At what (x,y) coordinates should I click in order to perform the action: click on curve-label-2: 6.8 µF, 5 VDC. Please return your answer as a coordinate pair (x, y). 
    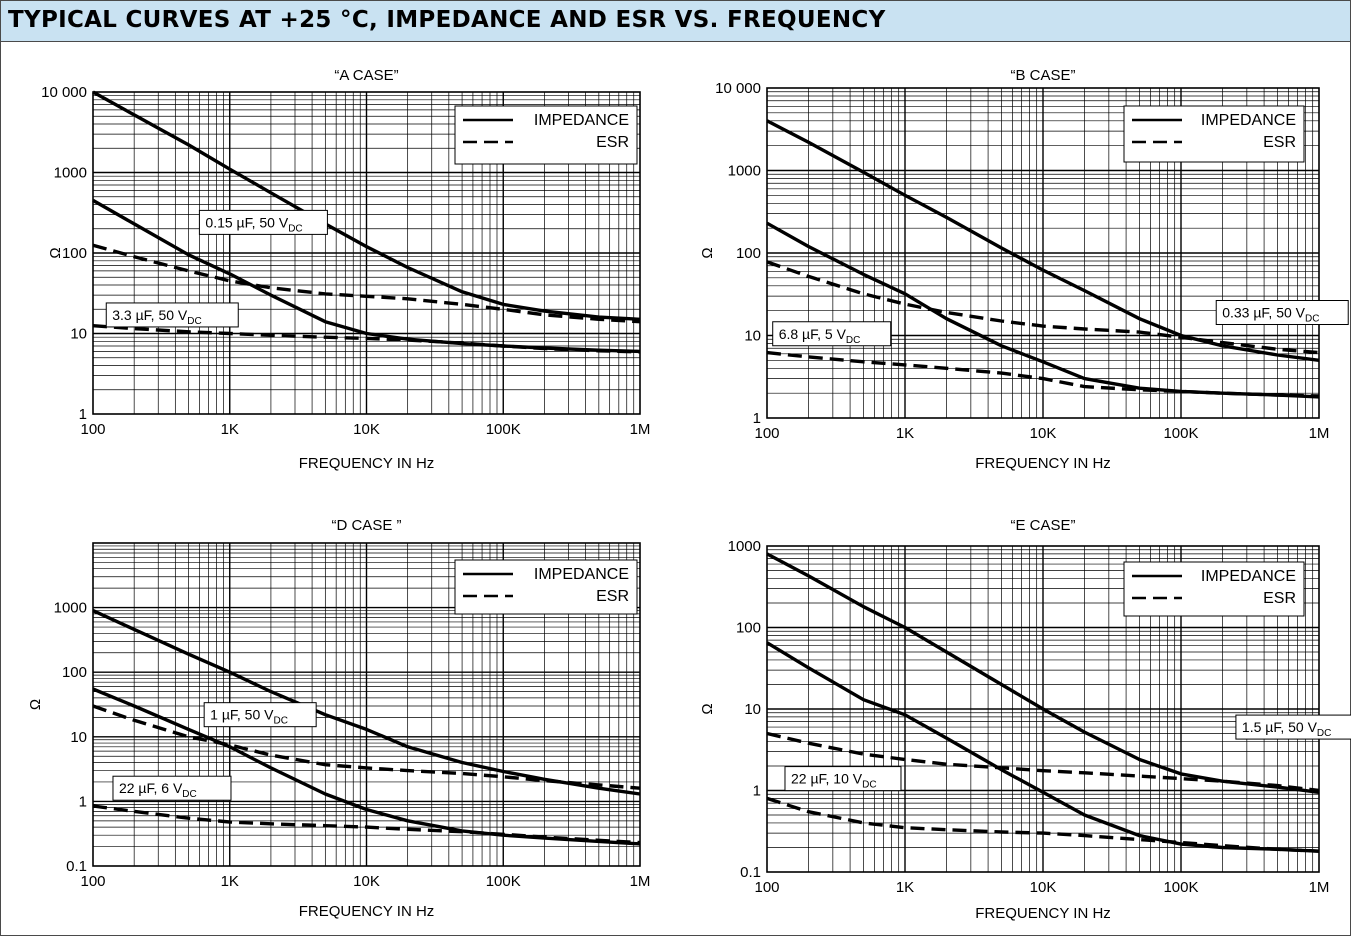
    Looking at the image, I should click on (832, 334).